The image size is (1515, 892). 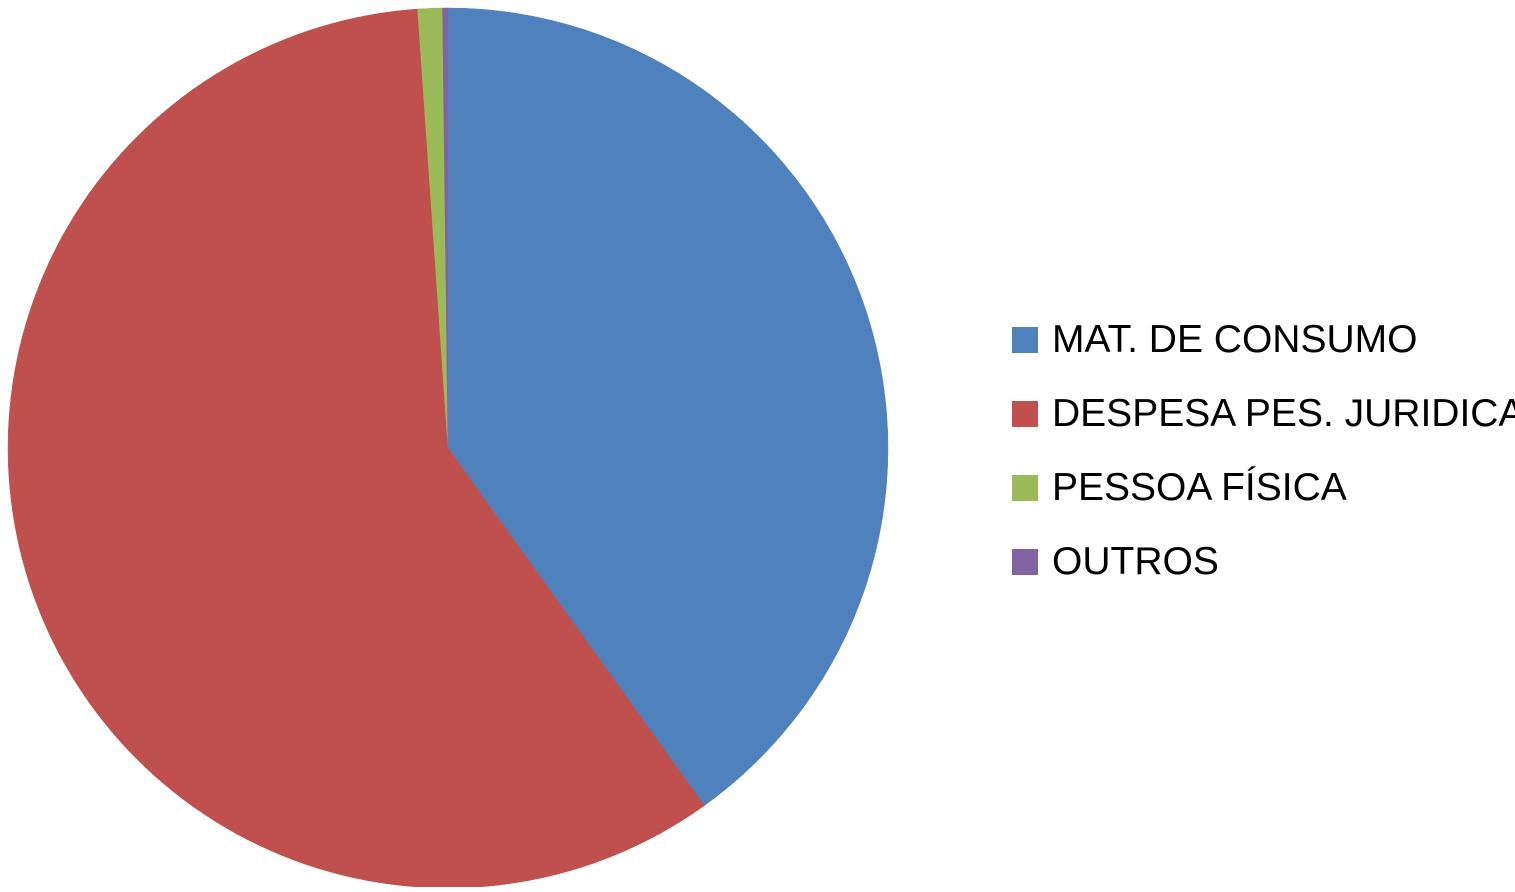 I want to click on legend-item-outros: OUTROS, so click(x=1262, y=562).